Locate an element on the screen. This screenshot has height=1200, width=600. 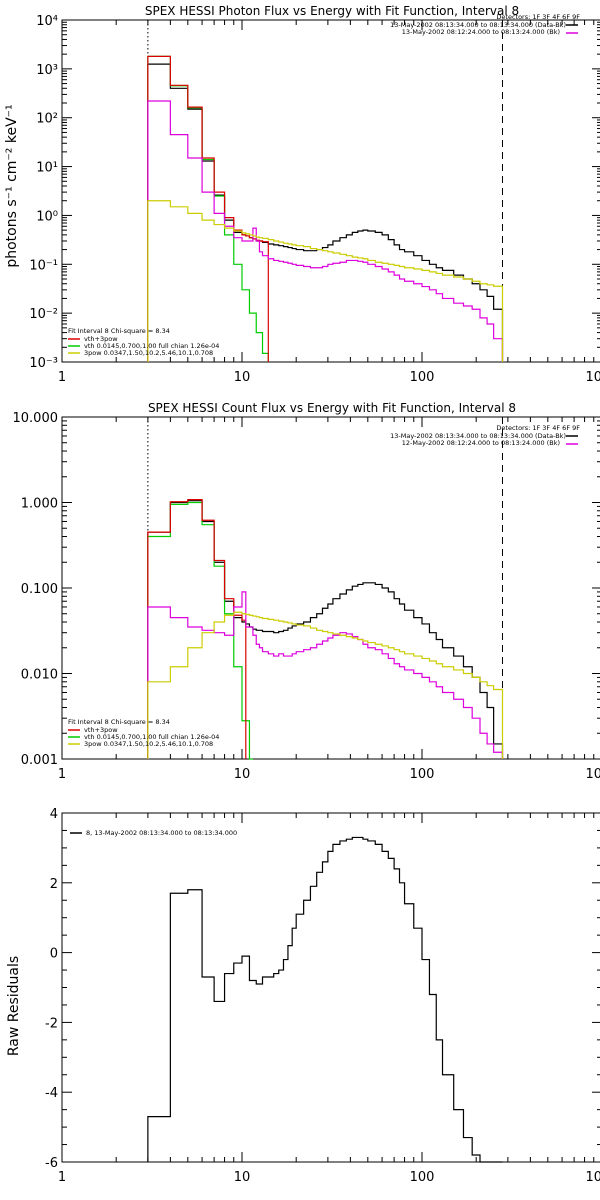
residuals-y-tick-label: 2 is located at coordinates (54, 884).